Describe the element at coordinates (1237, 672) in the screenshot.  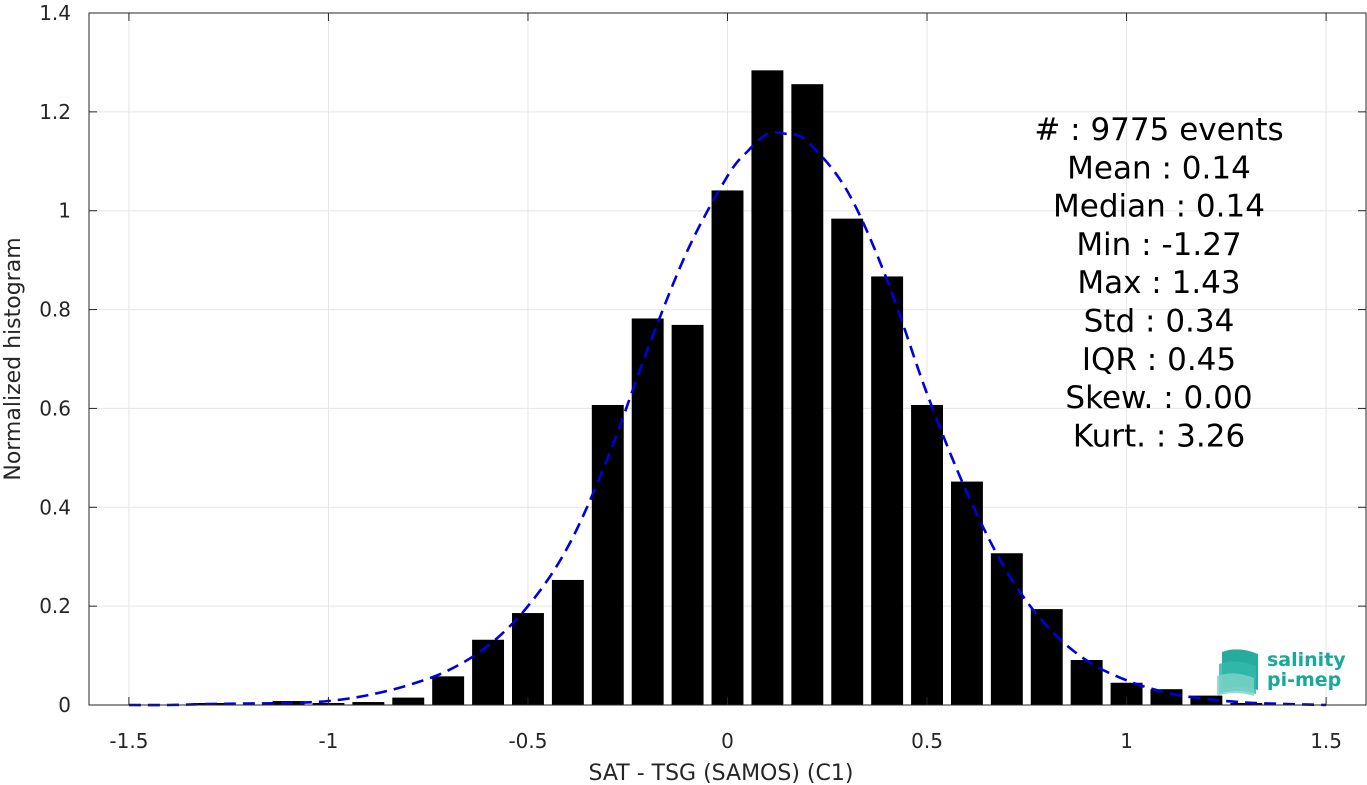
I see `wave-logo-icon` at that location.